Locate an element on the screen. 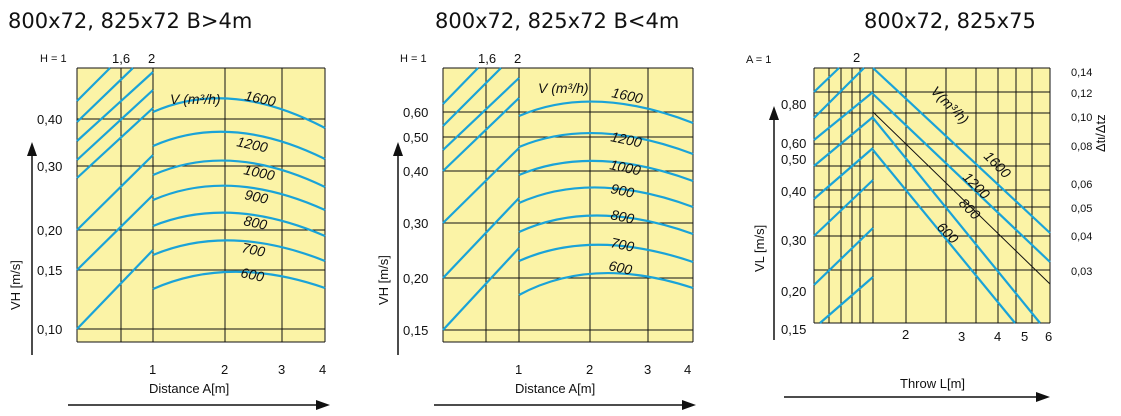 Image resolution: width=1121 pixels, height=416 pixels. chart-3-plot-area is located at coordinates (932, 195).